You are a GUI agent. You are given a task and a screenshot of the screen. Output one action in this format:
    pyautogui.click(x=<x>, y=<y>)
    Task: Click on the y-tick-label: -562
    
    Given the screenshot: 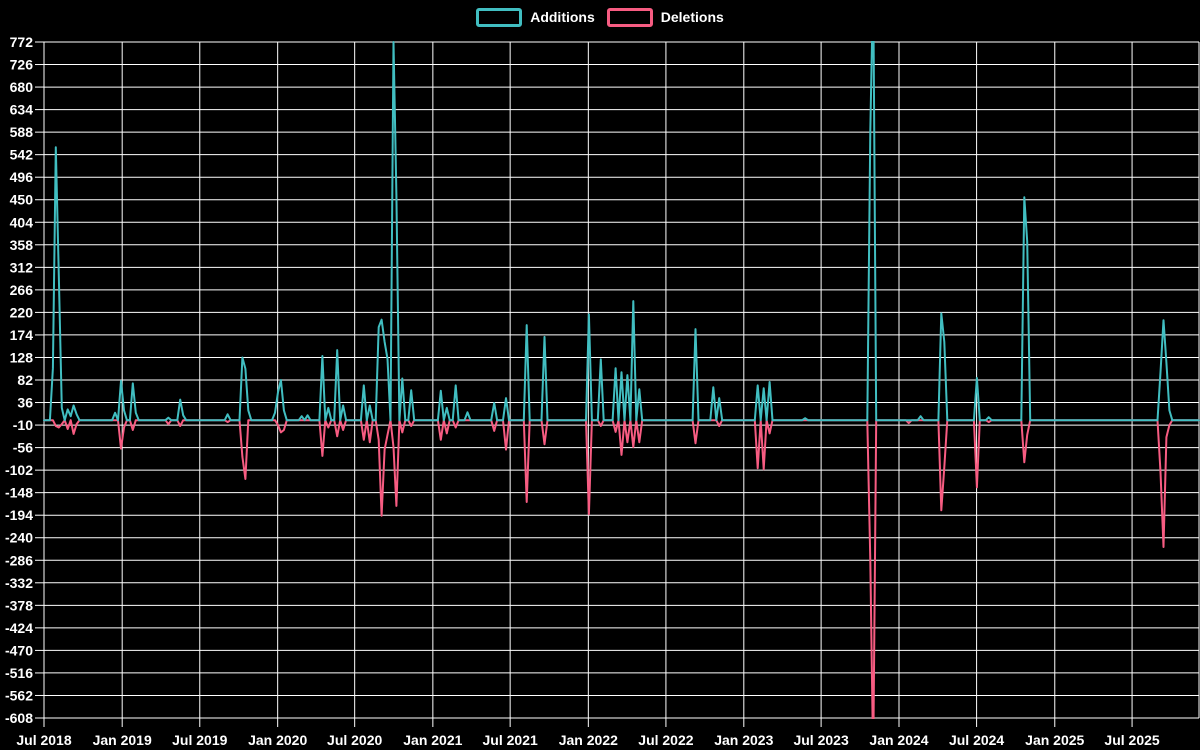 What is the action you would take?
    pyautogui.click(x=19, y=695)
    